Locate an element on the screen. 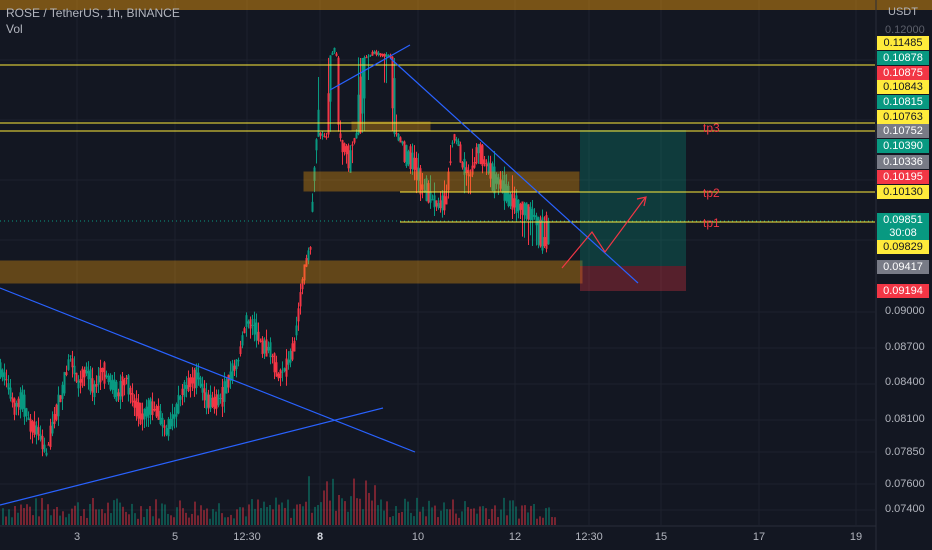  currency-label: USDT is located at coordinates (903, 12).